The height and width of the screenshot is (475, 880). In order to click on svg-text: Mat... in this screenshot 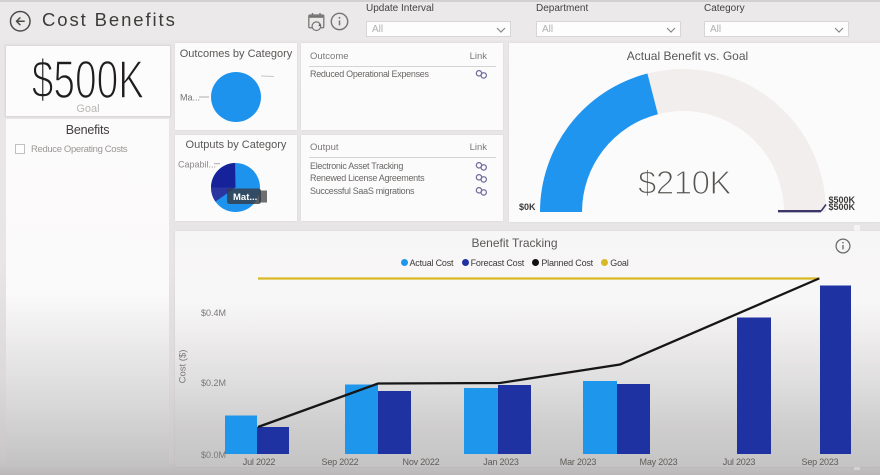, I will do `click(245, 197)`.